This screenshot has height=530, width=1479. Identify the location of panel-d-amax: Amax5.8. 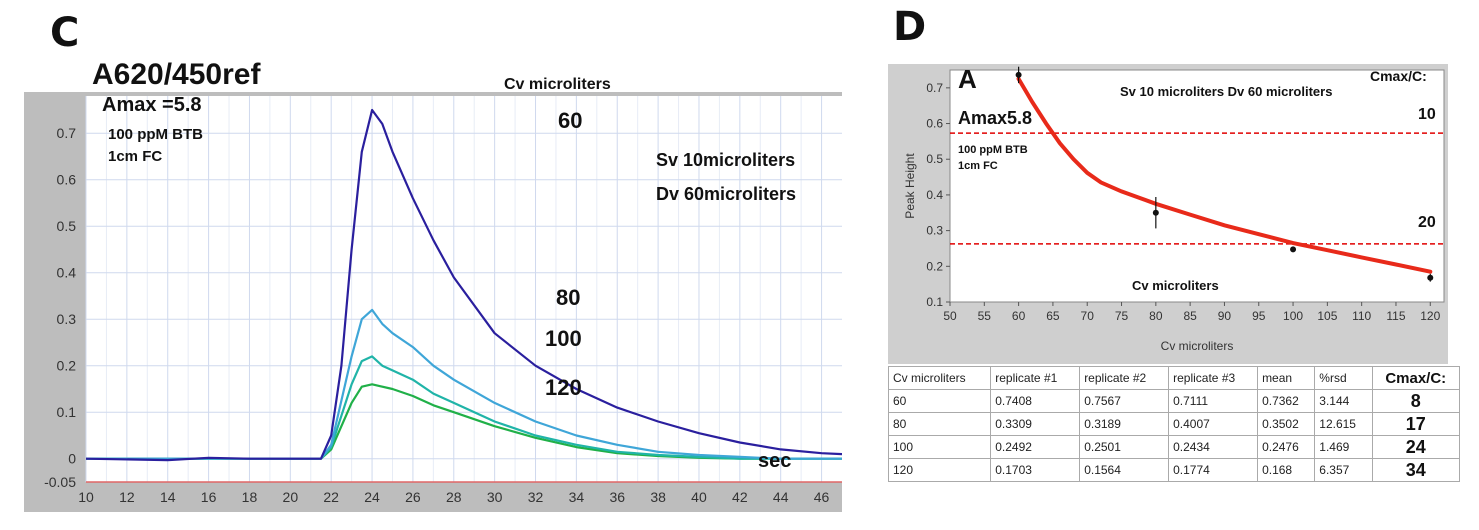
(995, 118).